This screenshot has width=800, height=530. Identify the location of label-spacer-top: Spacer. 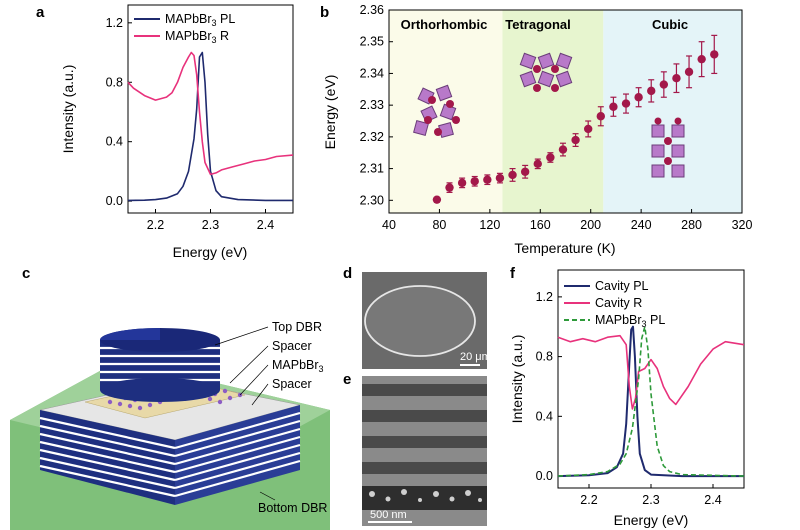
(292, 346).